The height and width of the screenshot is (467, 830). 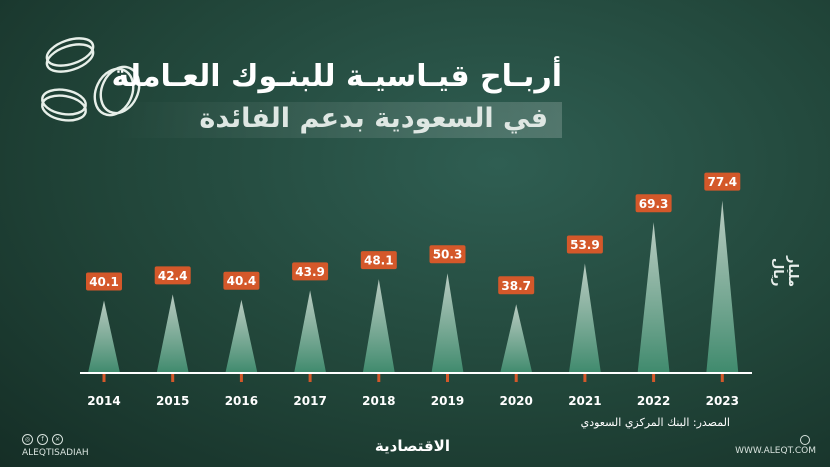 What do you see at coordinates (336, 120) in the screenshot?
I see `chart-subtitle: في السعودية بدعم الفائدة` at bounding box center [336, 120].